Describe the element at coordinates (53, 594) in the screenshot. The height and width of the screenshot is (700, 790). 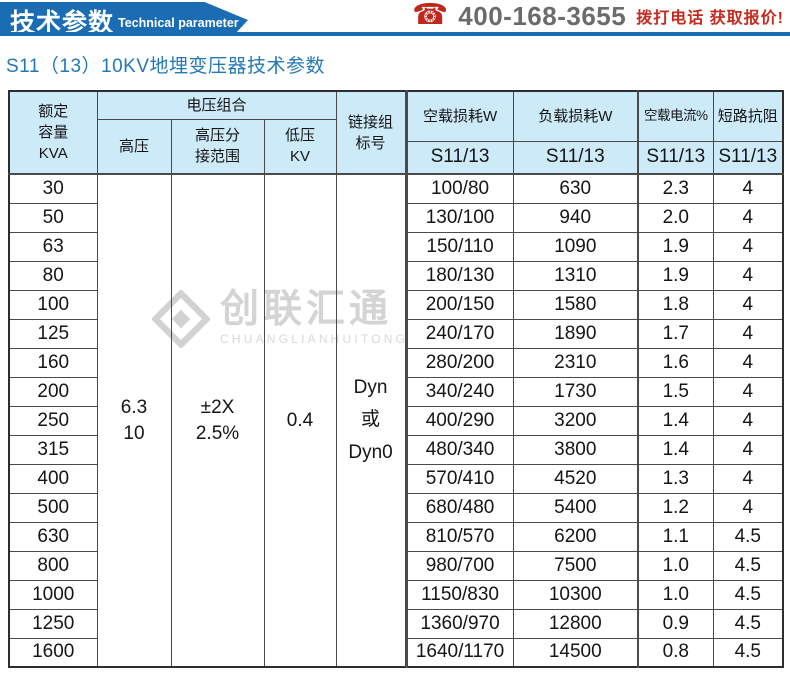
I see `cell-kva: 1000` at that location.